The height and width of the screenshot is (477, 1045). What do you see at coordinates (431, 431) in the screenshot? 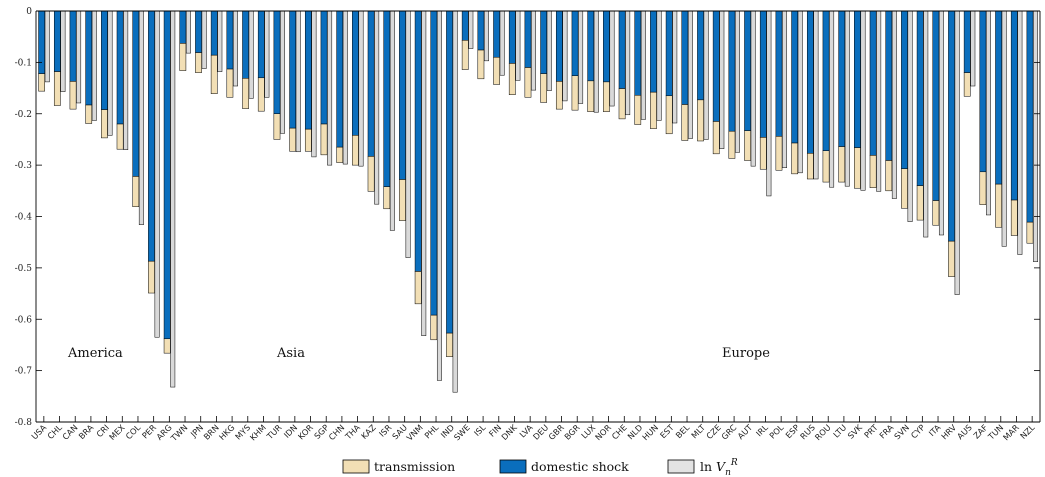
I see `x-tick-label: PHL` at bounding box center [431, 431].